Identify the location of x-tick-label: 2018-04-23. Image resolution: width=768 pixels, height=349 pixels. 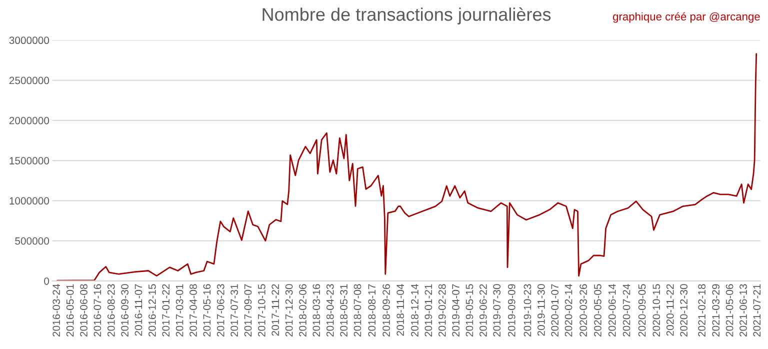
(330, 310).